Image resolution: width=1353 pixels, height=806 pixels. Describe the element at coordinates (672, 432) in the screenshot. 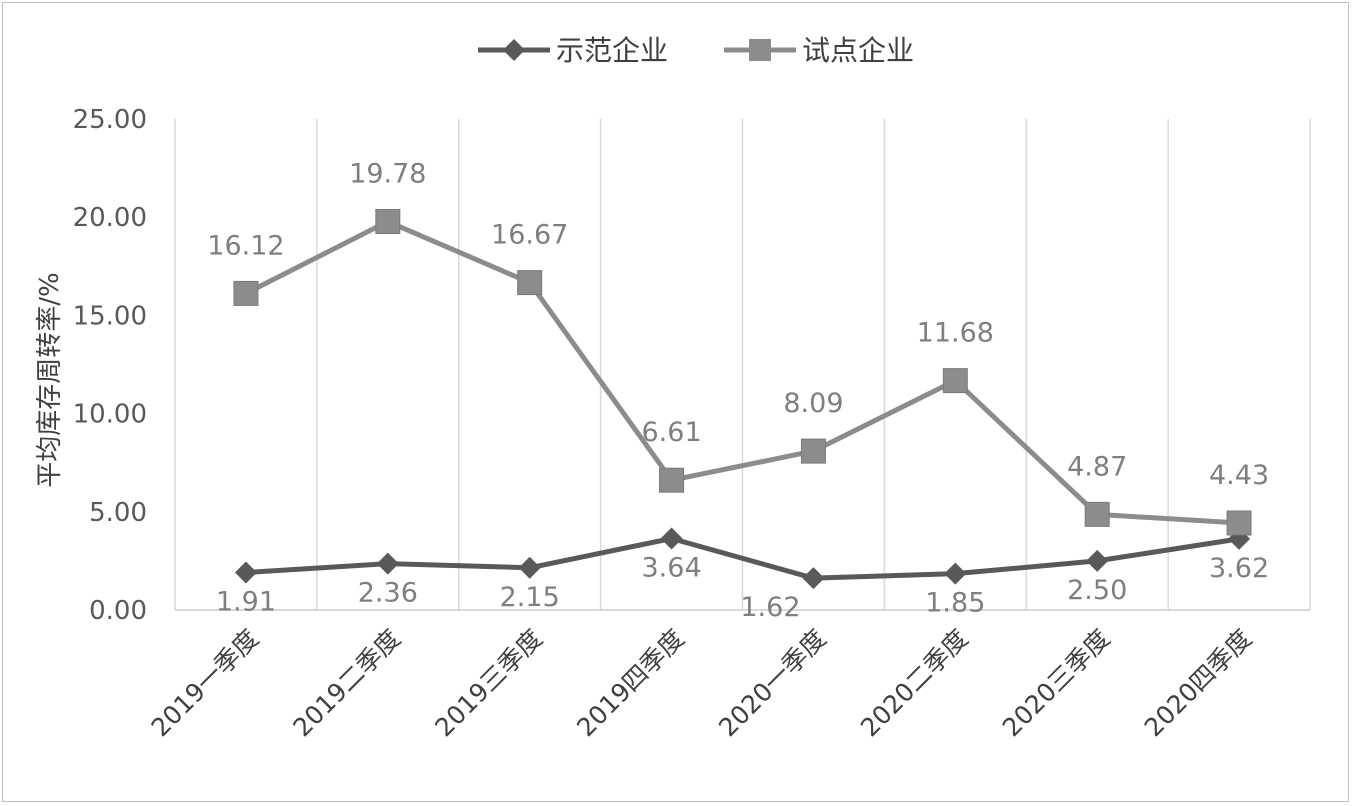

I see `data-label-pilot: 6.61` at that location.